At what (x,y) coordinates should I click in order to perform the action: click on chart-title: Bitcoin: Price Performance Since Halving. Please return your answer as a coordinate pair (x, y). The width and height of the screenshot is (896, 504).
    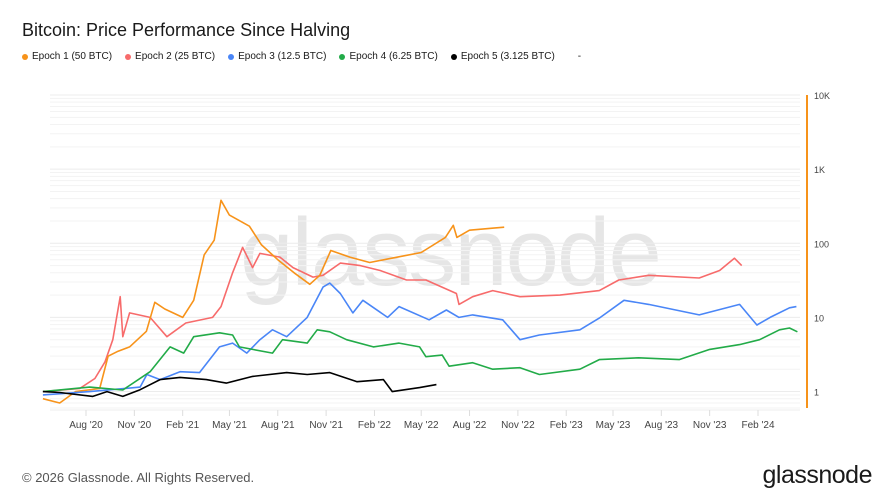
    Looking at the image, I should click on (186, 30).